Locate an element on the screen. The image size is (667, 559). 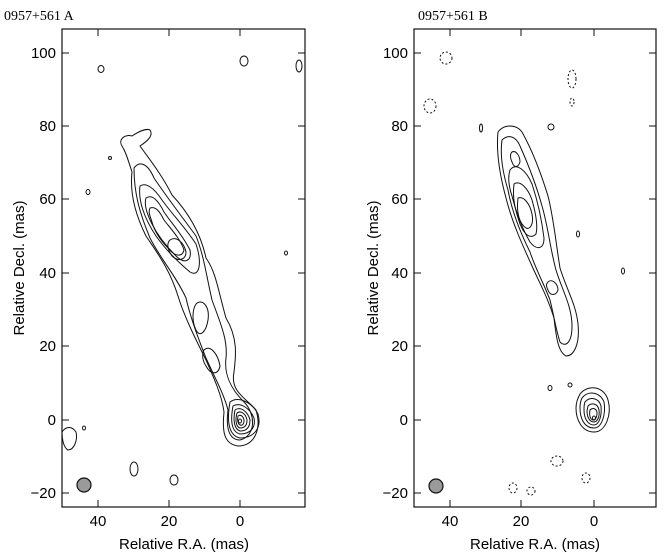
panel-a-title: 0957+561 A is located at coordinates (39, 16).